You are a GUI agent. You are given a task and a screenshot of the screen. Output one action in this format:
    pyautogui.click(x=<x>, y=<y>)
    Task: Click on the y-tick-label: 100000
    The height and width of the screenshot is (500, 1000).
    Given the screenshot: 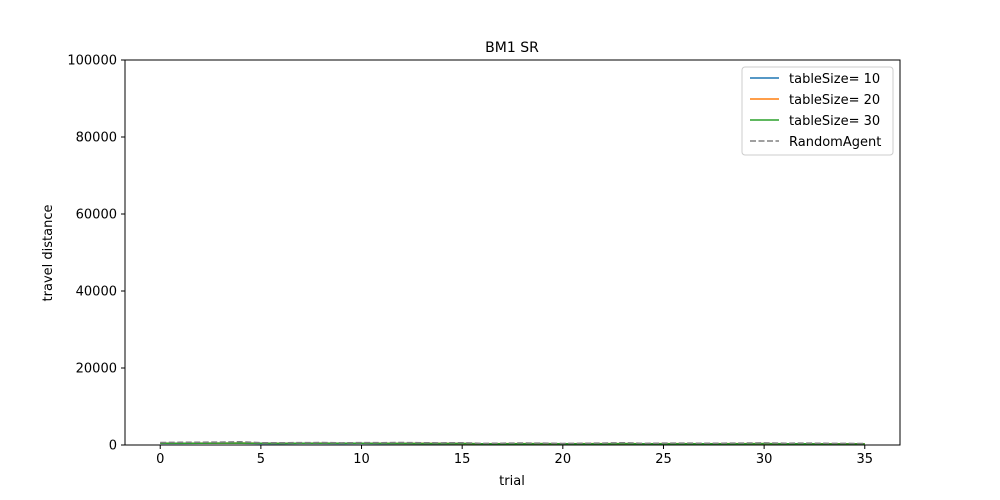 What is the action you would take?
    pyautogui.click(x=92, y=61)
    